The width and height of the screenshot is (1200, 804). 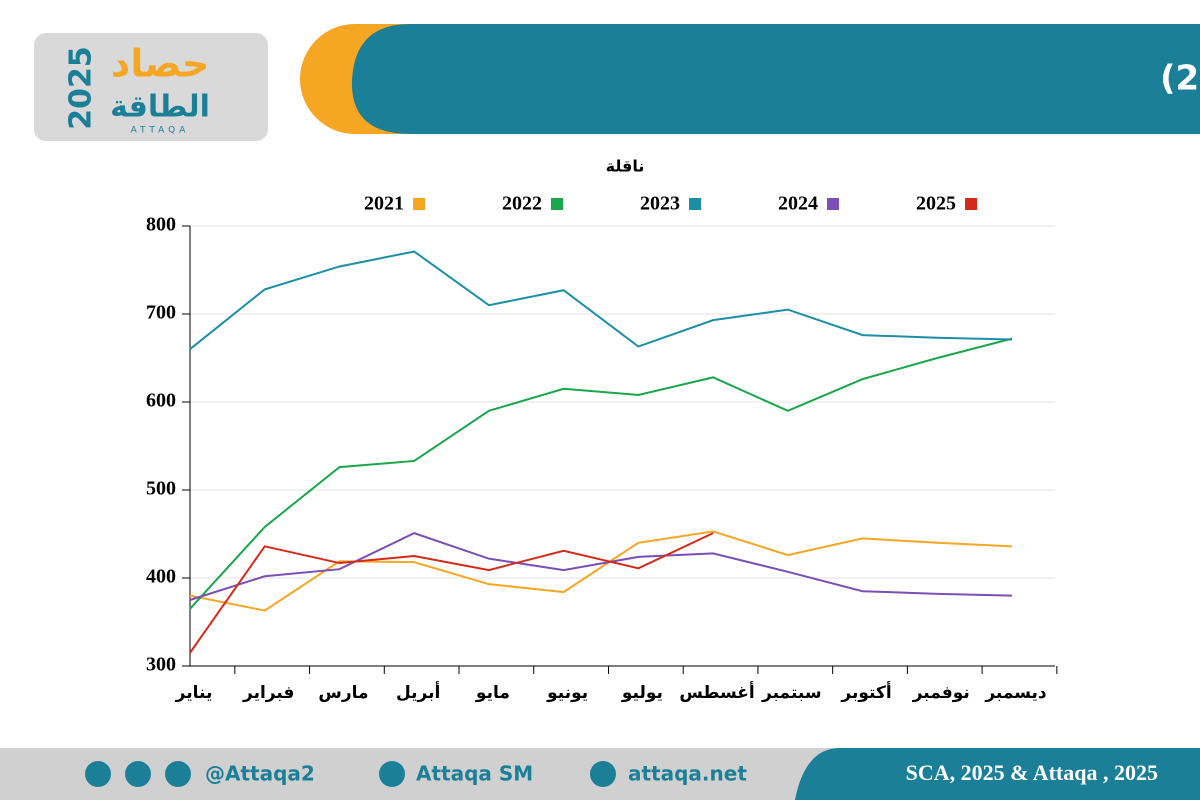 What do you see at coordinates (138, 774) in the screenshot?
I see `instagram-icon` at bounding box center [138, 774].